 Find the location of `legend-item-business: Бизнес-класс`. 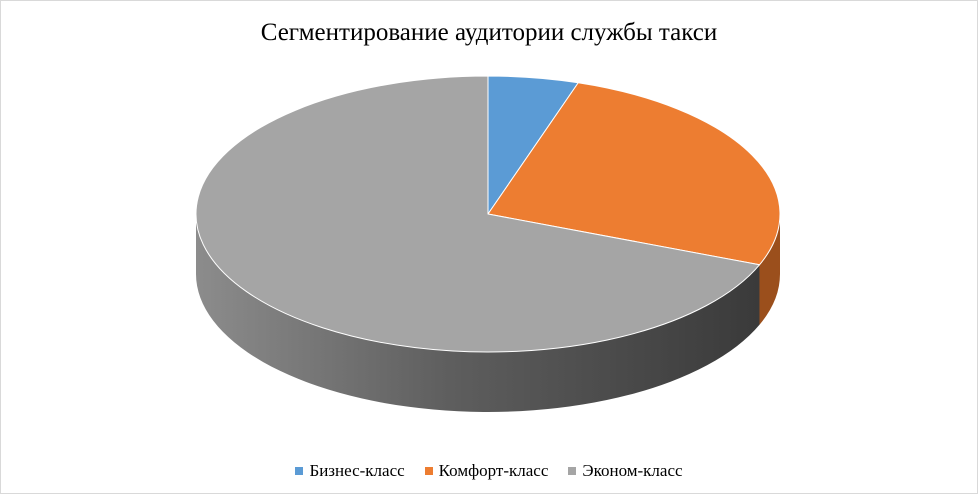

legend-item-business: Бизнес-класс is located at coordinates (350, 471).